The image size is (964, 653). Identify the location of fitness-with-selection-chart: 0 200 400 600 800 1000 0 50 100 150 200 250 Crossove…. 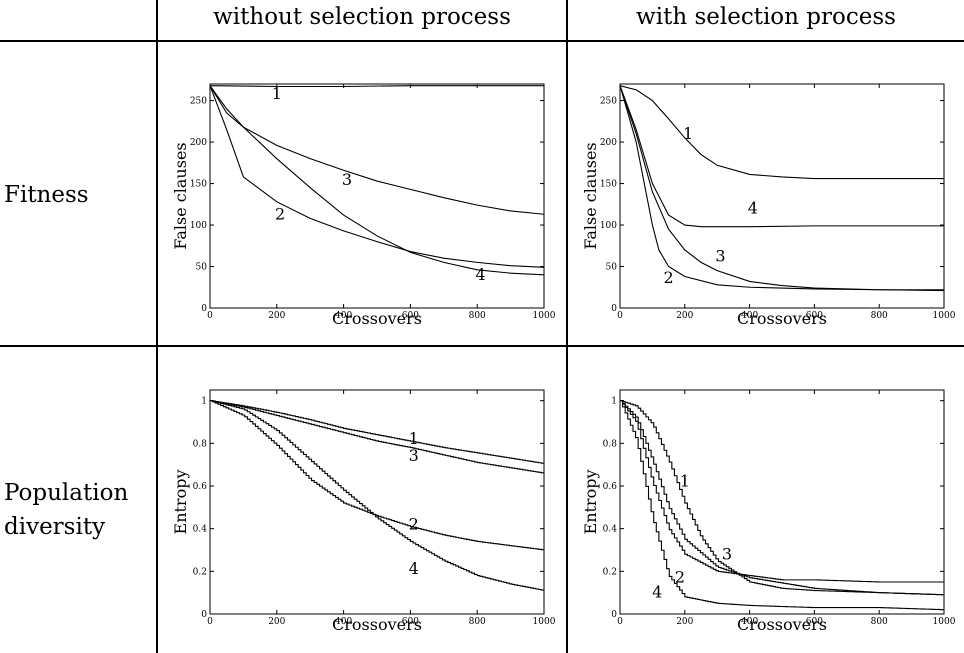
(768, 205).